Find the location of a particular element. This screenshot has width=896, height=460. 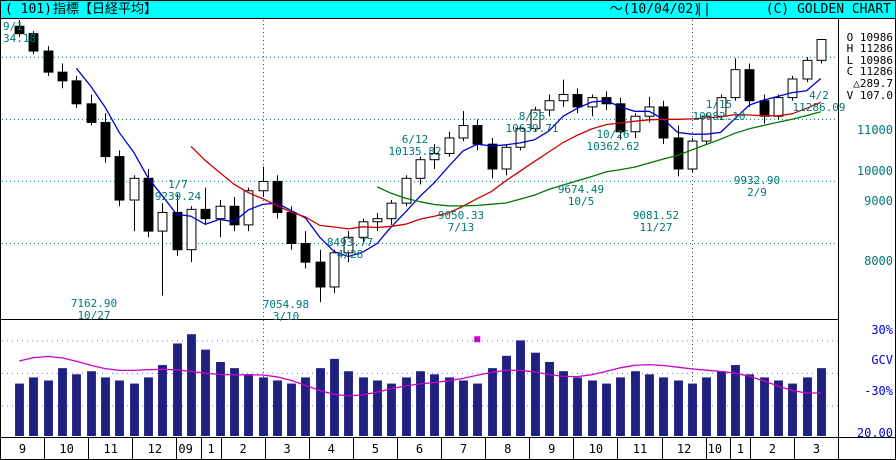

annotation-price: 11286.09 is located at coordinates (819, 107).